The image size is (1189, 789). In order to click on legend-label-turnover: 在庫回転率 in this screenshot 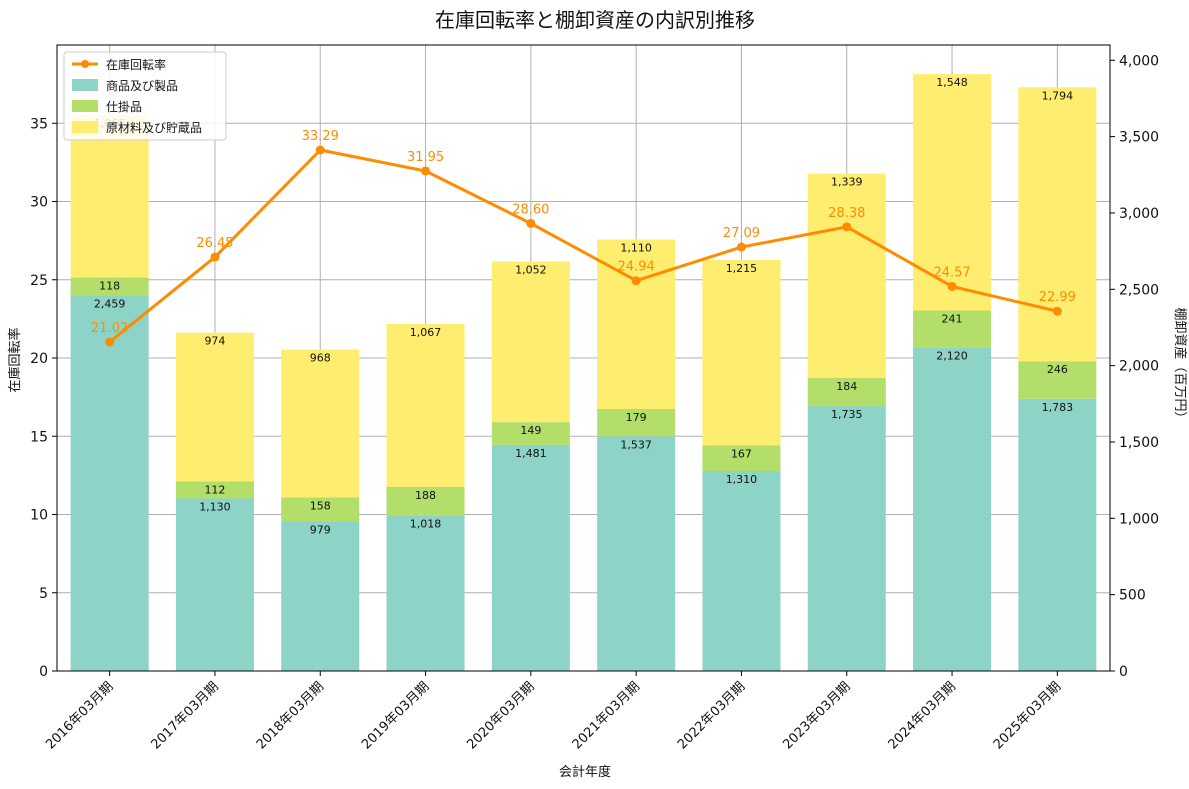, I will do `click(136, 64)`.